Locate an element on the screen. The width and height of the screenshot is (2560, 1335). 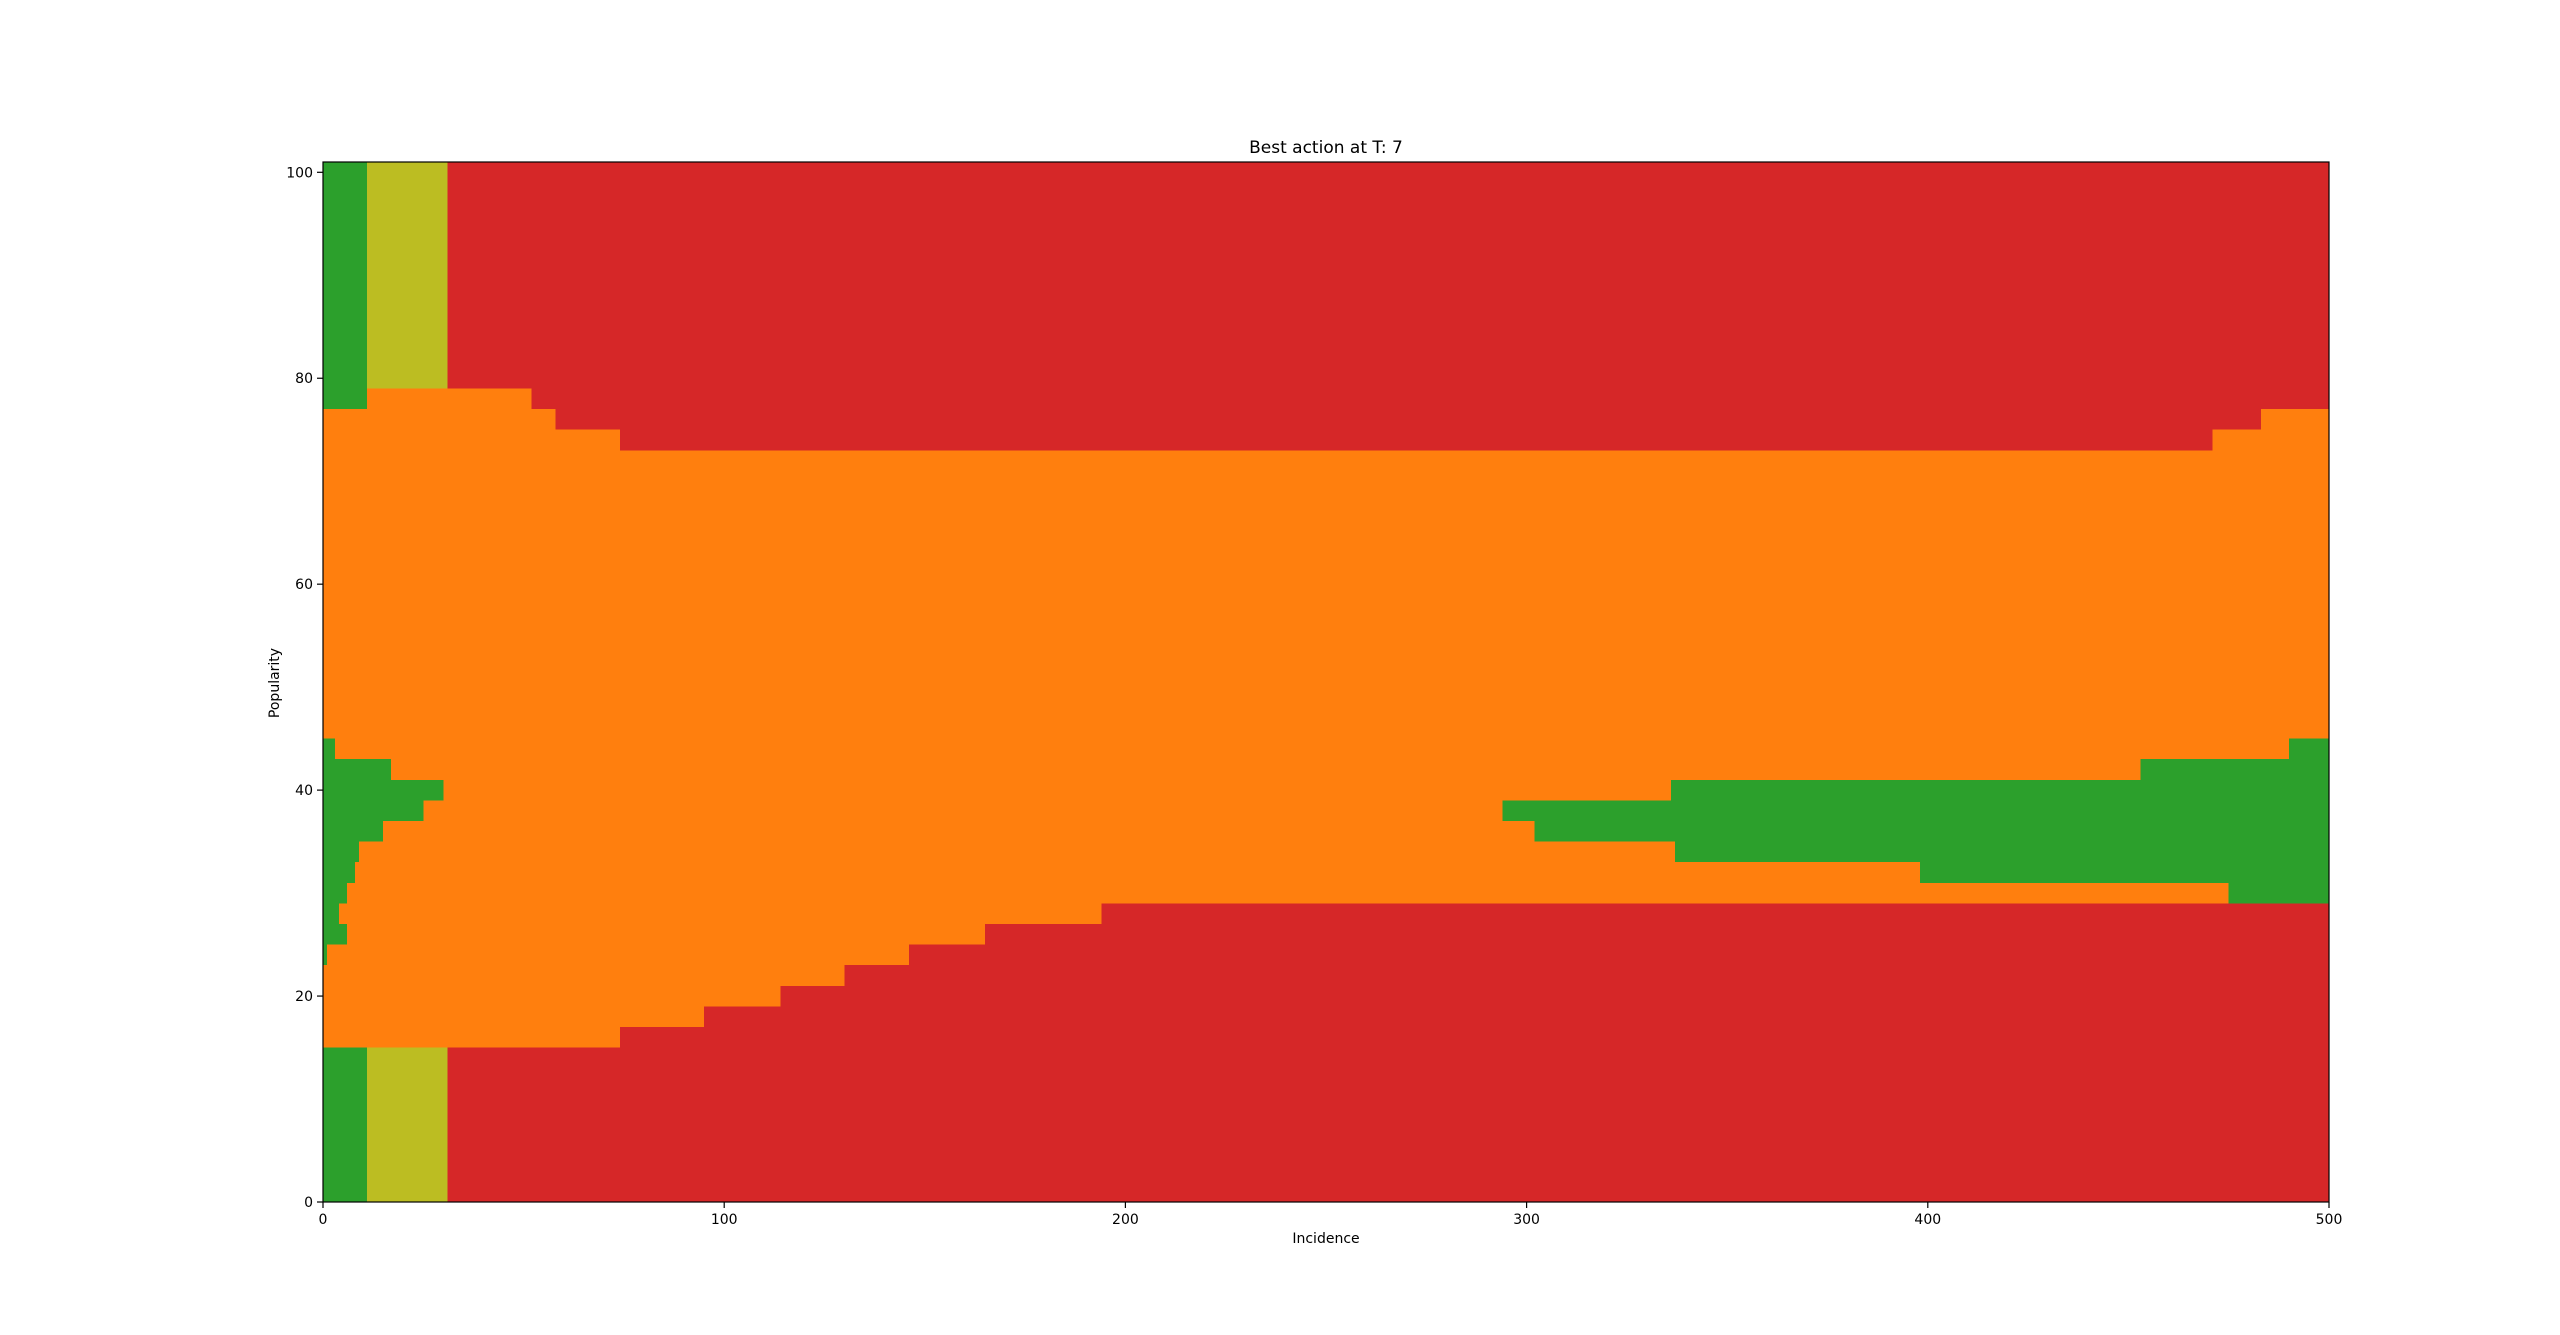
x-axis-label: Incidence is located at coordinates (1325, 1239).